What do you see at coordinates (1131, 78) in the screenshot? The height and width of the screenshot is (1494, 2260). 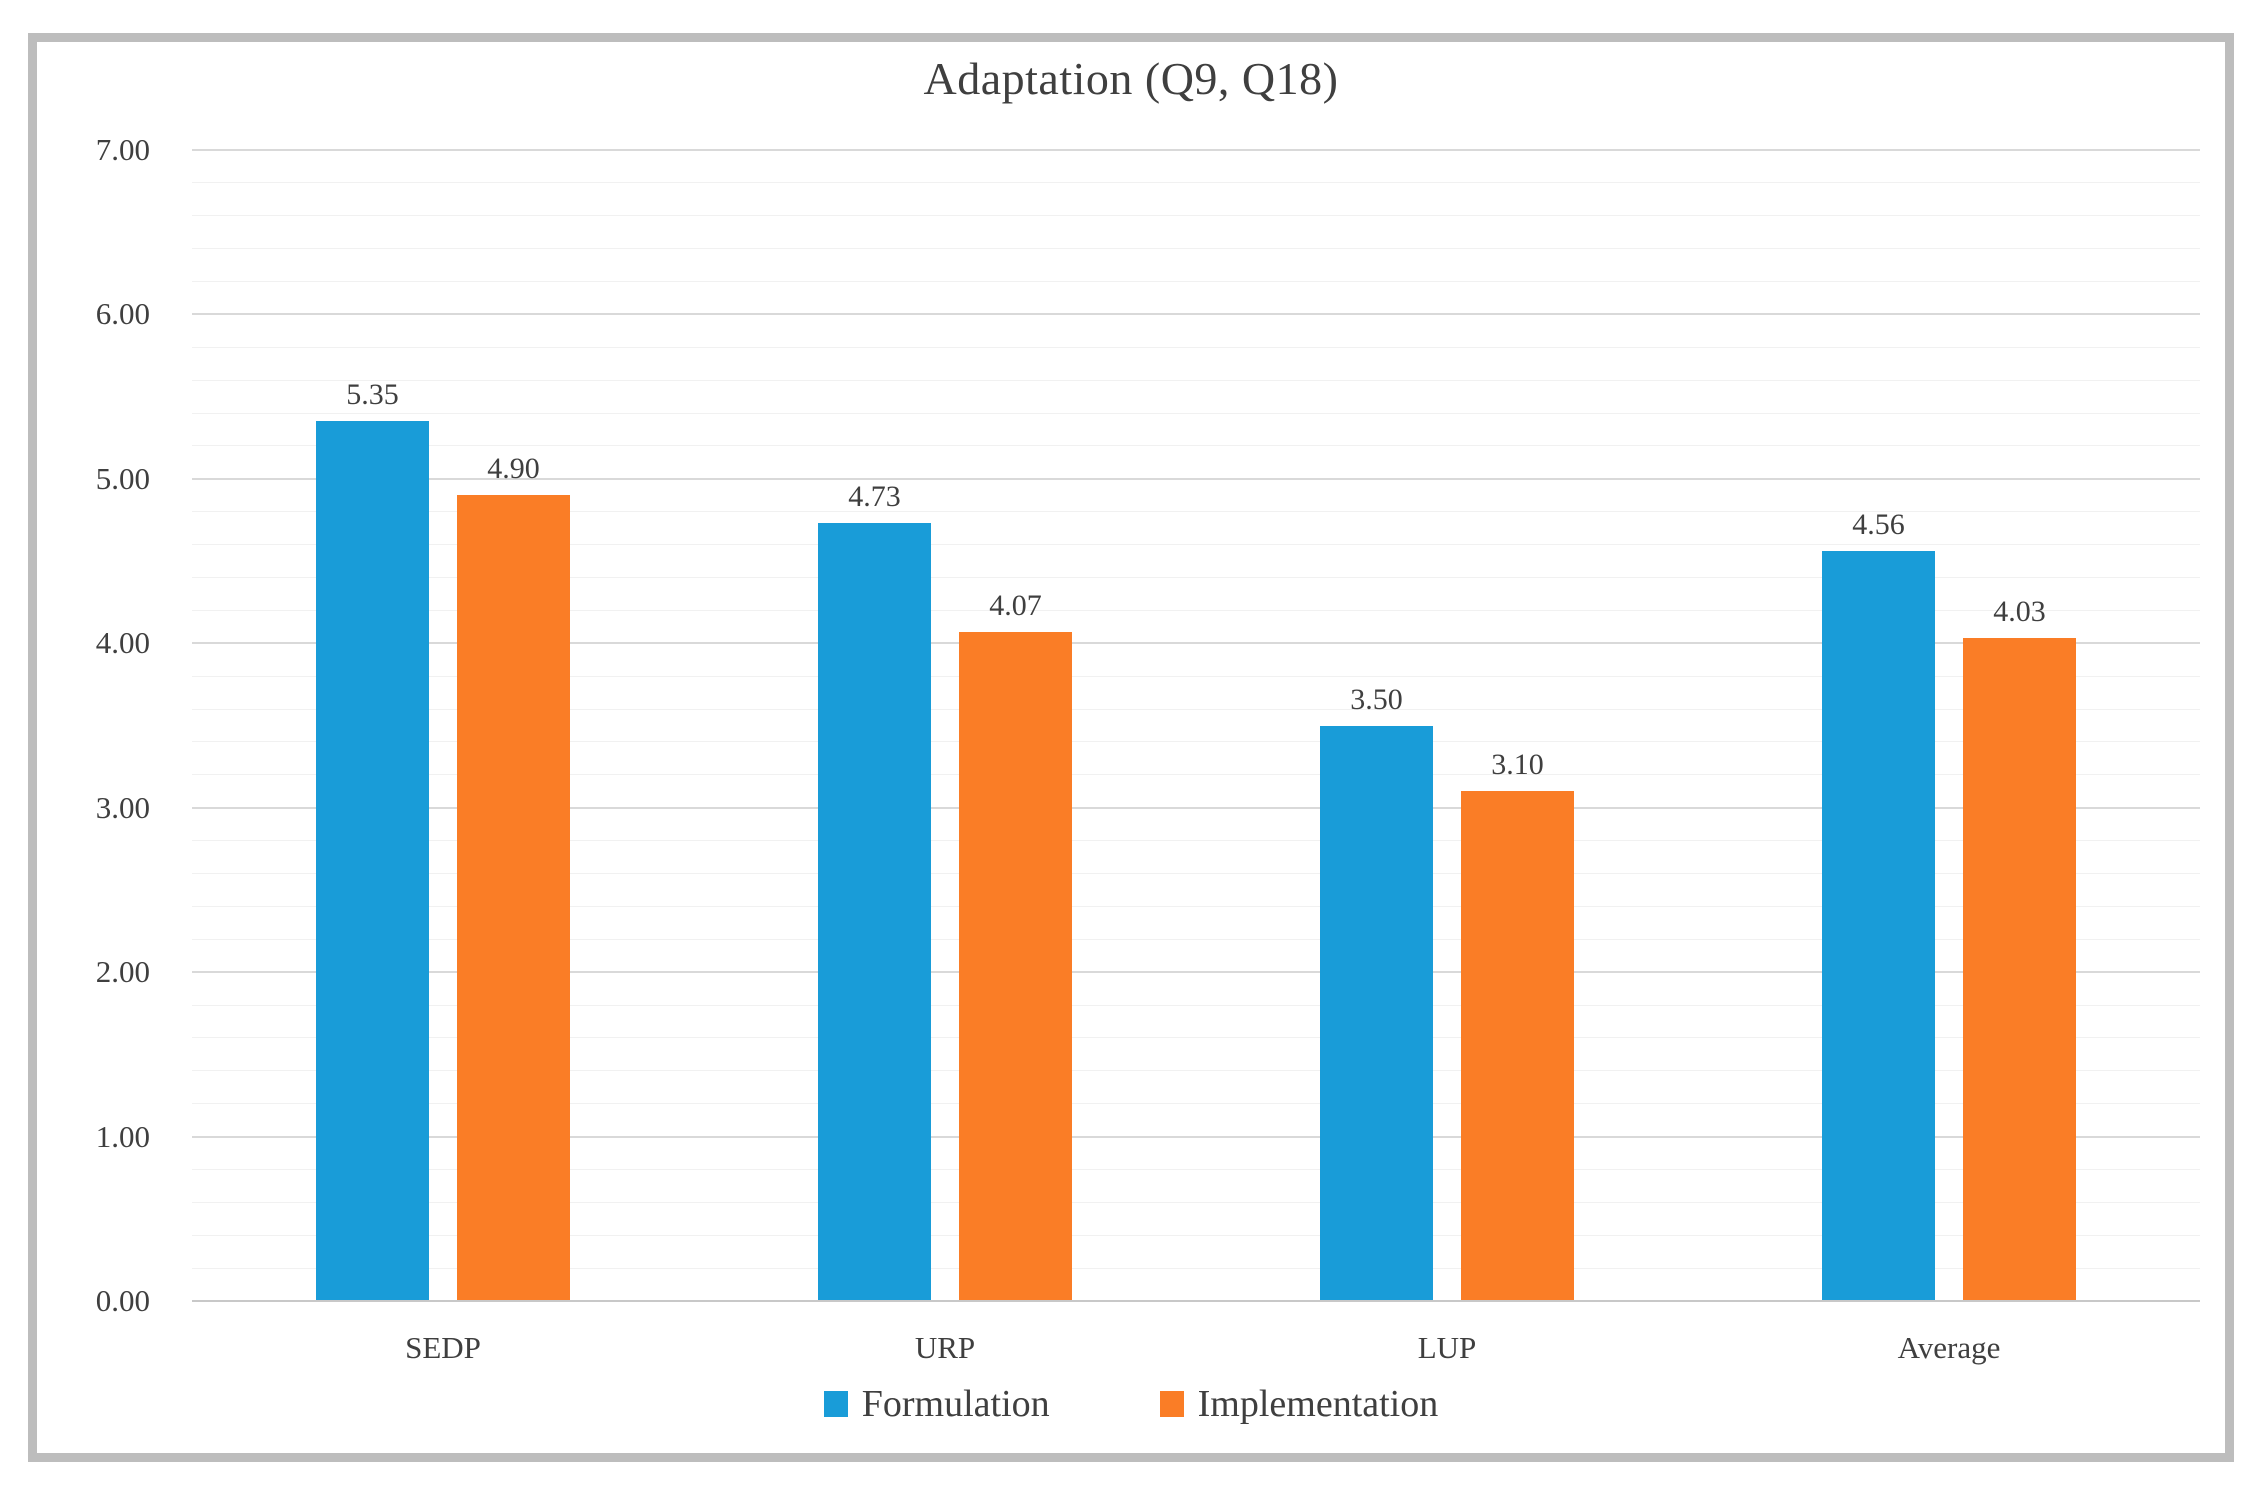 I see `chart-title: Adaptation (Q9, Q18)` at bounding box center [1131, 78].